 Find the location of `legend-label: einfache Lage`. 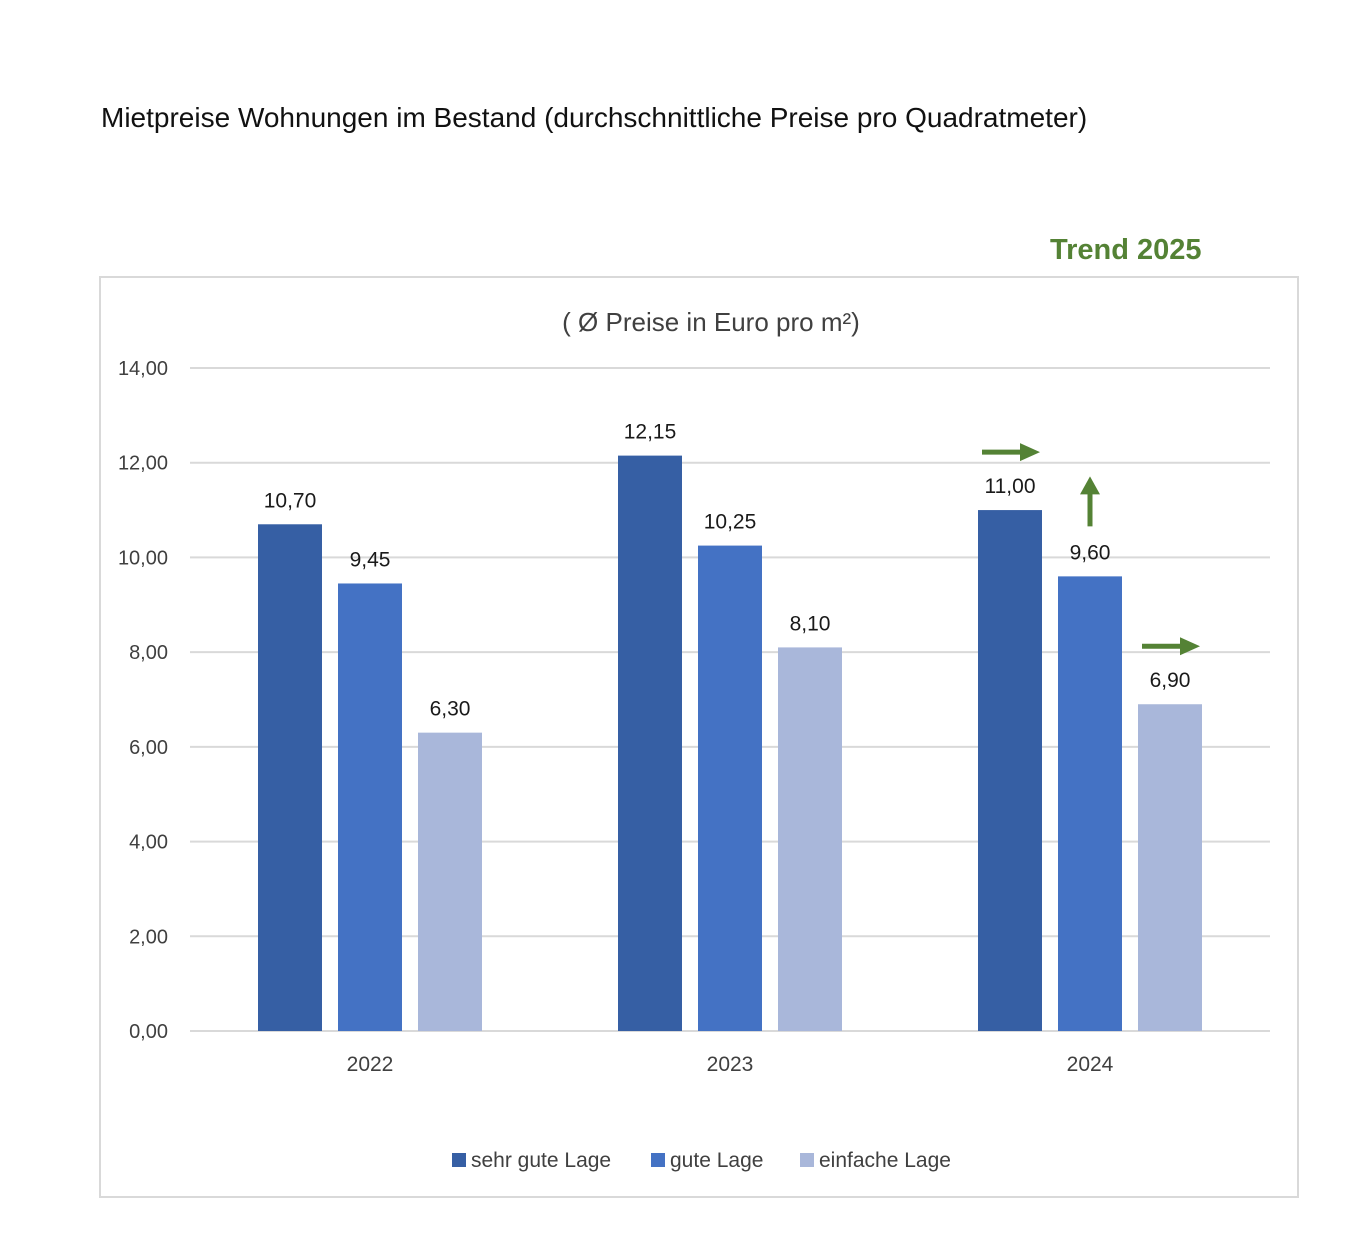

legend-label: einfache Lage is located at coordinates (885, 1160).